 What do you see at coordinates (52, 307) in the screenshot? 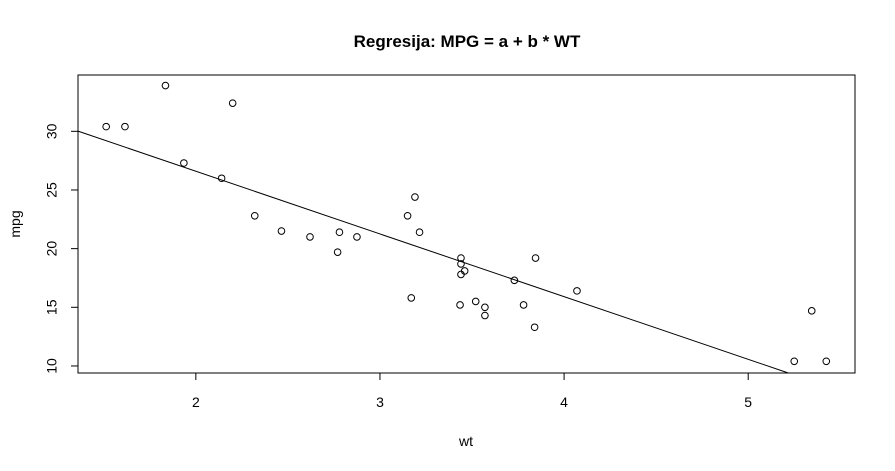
I see `y-tick-label: 15` at bounding box center [52, 307].